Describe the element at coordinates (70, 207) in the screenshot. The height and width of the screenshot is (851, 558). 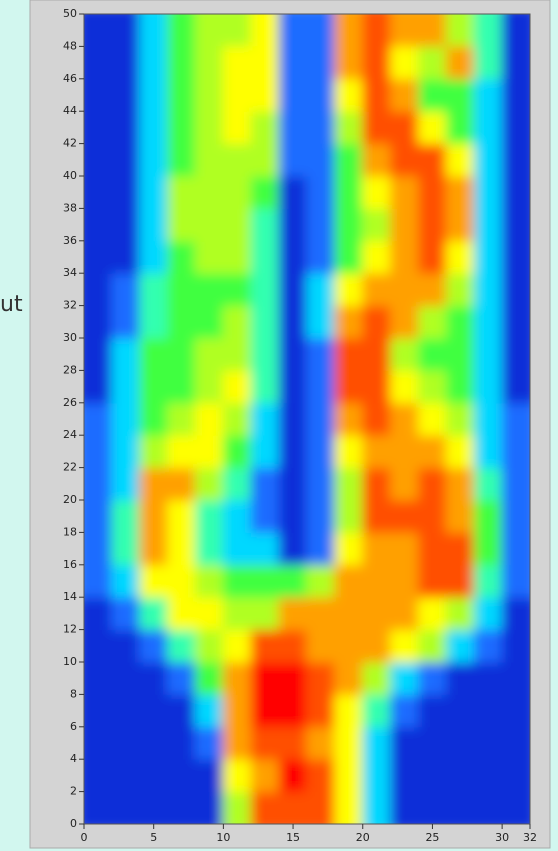
I see `y-tick-label: 38` at that location.